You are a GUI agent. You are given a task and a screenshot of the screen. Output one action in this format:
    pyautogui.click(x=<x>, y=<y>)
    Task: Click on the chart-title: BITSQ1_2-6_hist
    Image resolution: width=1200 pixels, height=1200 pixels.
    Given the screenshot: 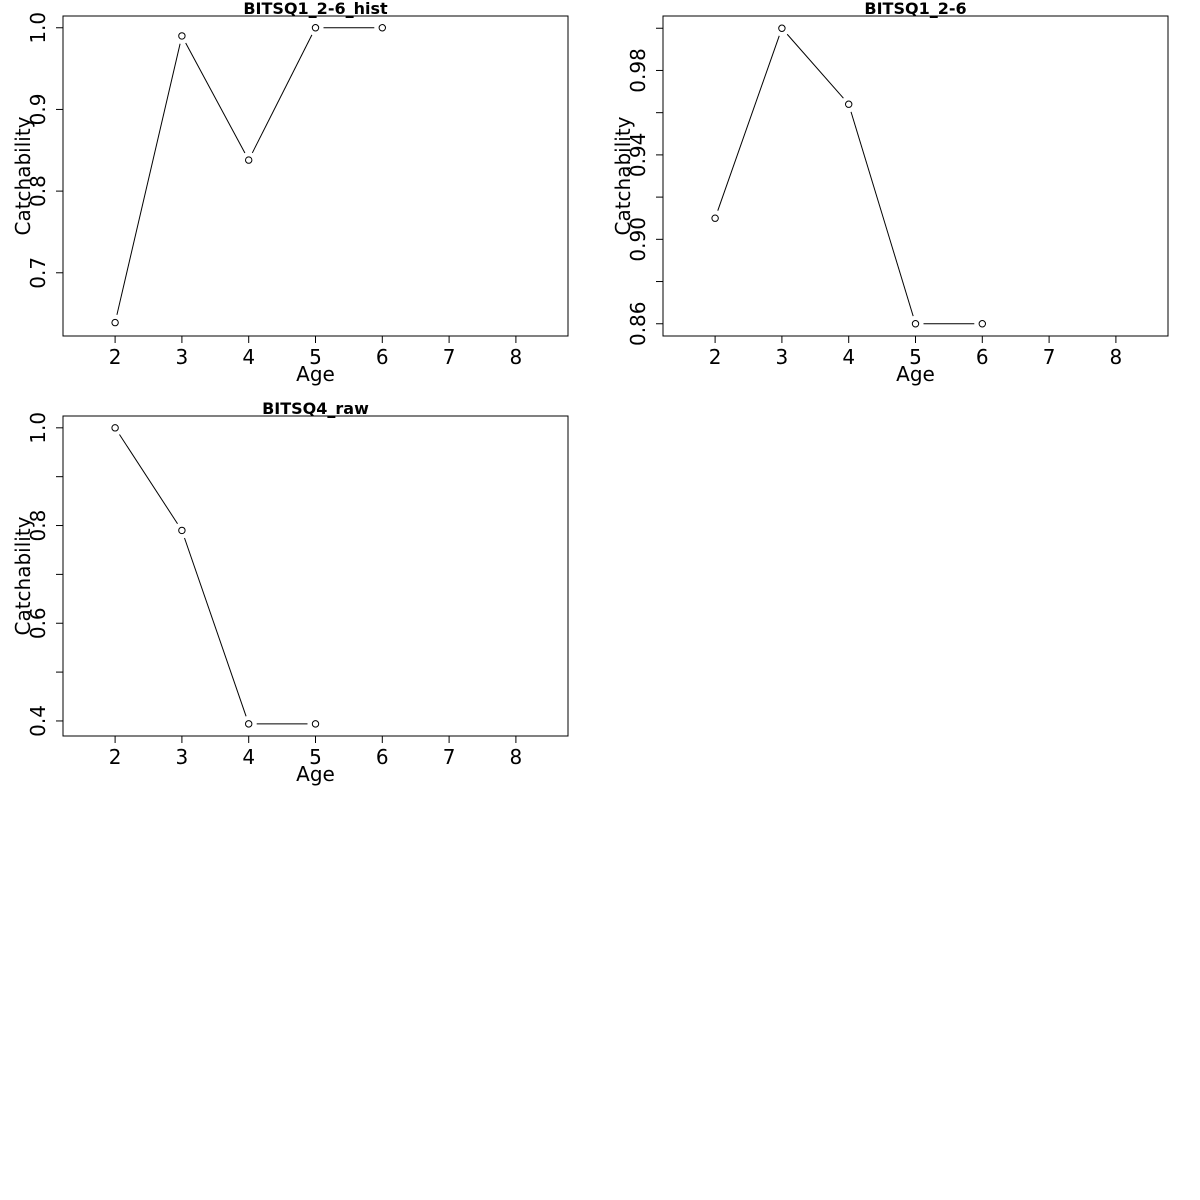 What is the action you would take?
    pyautogui.click(x=315, y=9)
    